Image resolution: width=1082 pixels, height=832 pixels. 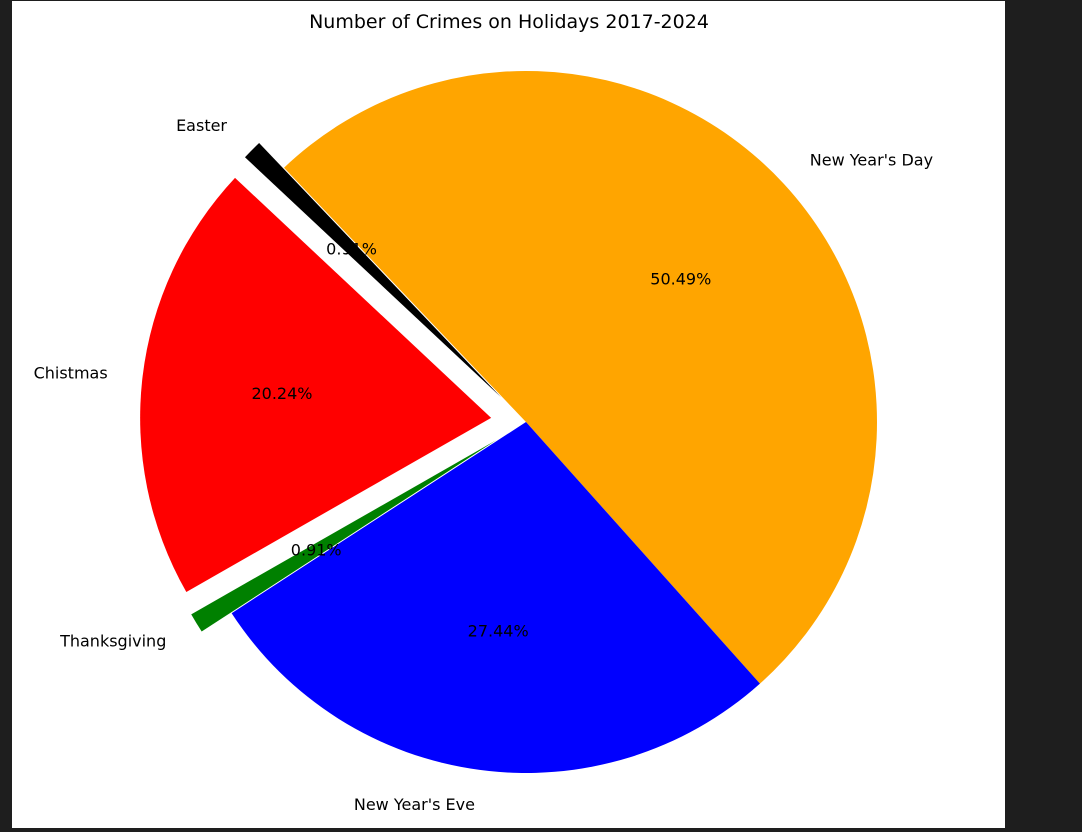 What do you see at coordinates (71, 372) in the screenshot?
I see `cat-label-chistmas: Chistmas` at bounding box center [71, 372].